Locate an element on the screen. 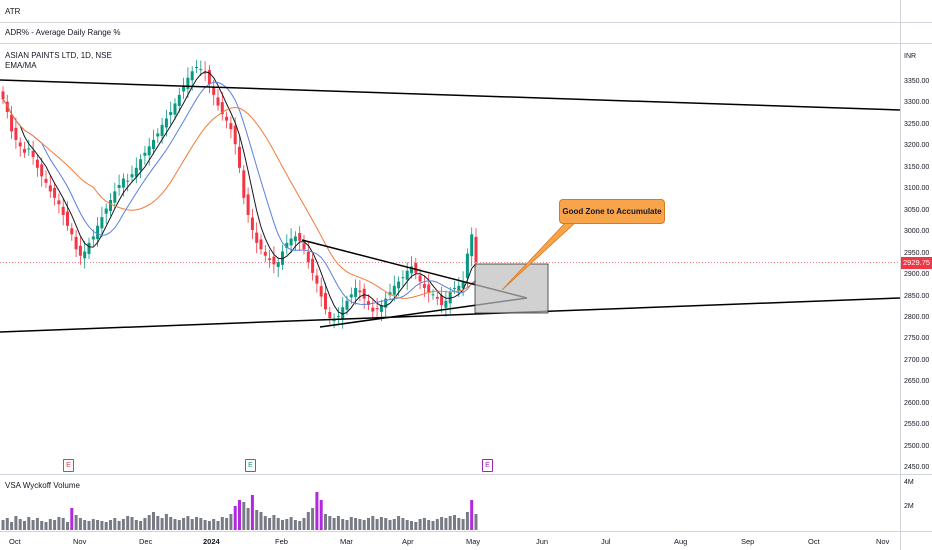 The height and width of the screenshot is (550, 932). price-tick-label: 3050.00 is located at coordinates (917, 210).